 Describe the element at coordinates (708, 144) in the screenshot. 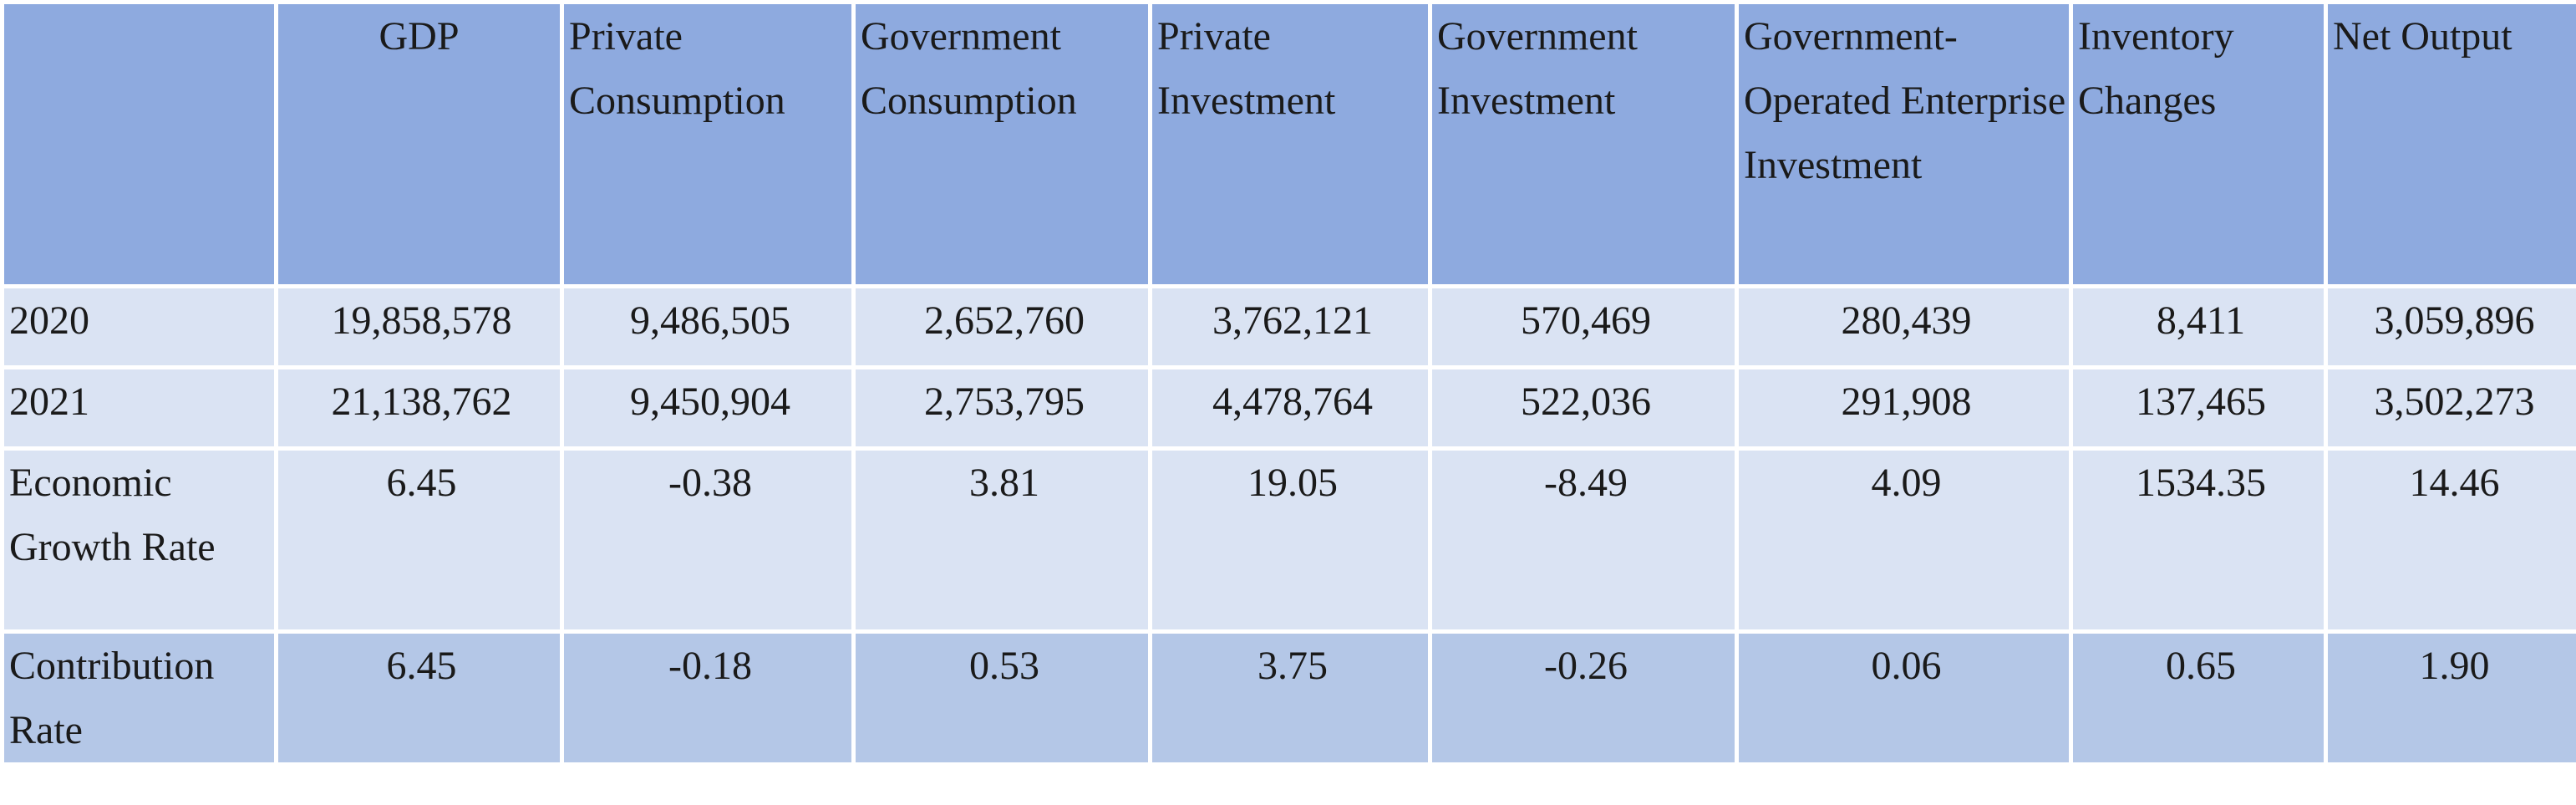

I see `header-private-consumption: Private Consumption` at that location.